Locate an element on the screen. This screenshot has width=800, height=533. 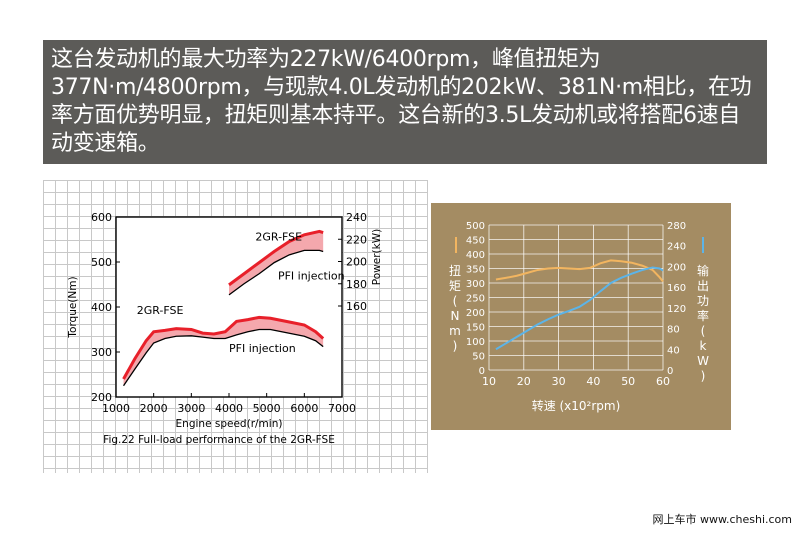
x-tick-label: 20 is located at coordinates (524, 381).